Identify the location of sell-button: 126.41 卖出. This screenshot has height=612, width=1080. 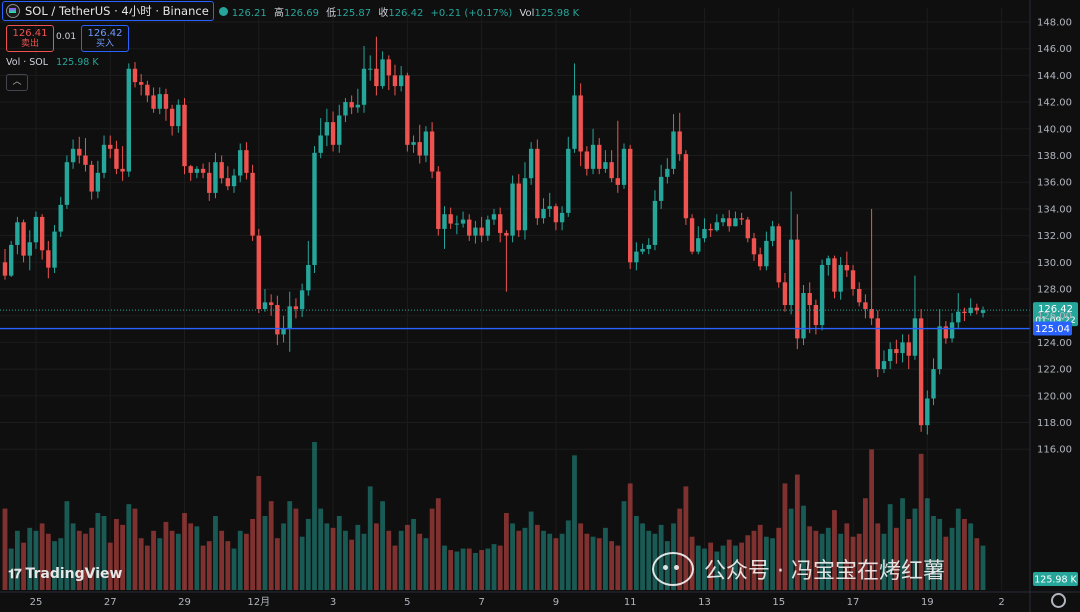
(30, 38).